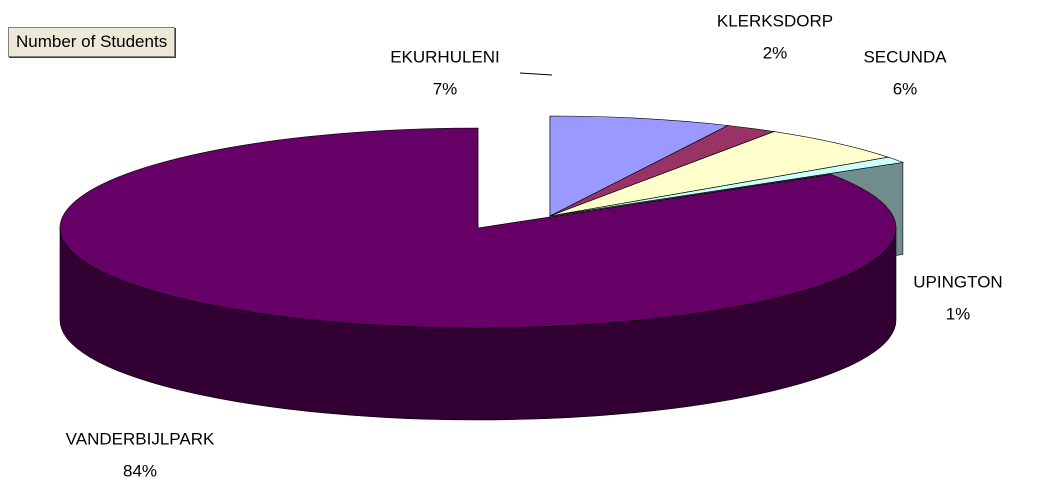  I want to click on slice-label: UPINGTON, so click(957, 281).